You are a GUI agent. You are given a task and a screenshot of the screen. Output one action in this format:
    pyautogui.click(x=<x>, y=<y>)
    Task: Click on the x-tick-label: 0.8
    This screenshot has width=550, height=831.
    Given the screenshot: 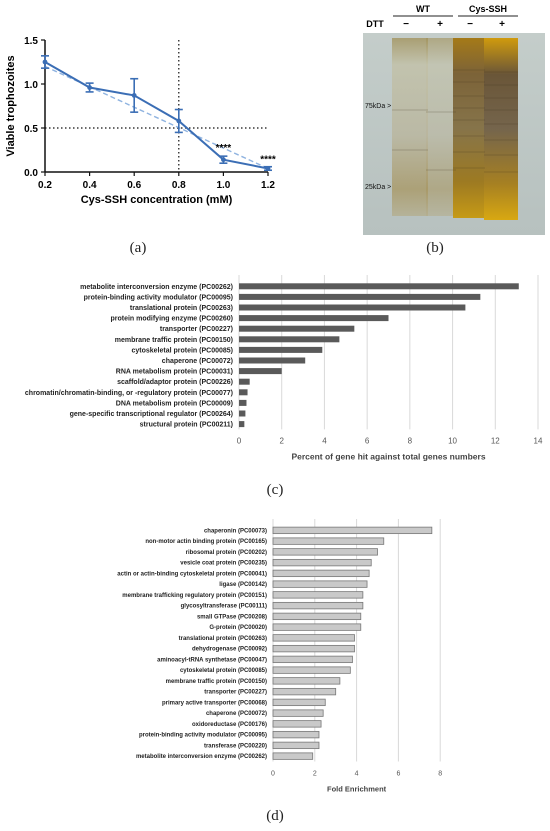 What is the action you would take?
    pyautogui.click(x=179, y=185)
    